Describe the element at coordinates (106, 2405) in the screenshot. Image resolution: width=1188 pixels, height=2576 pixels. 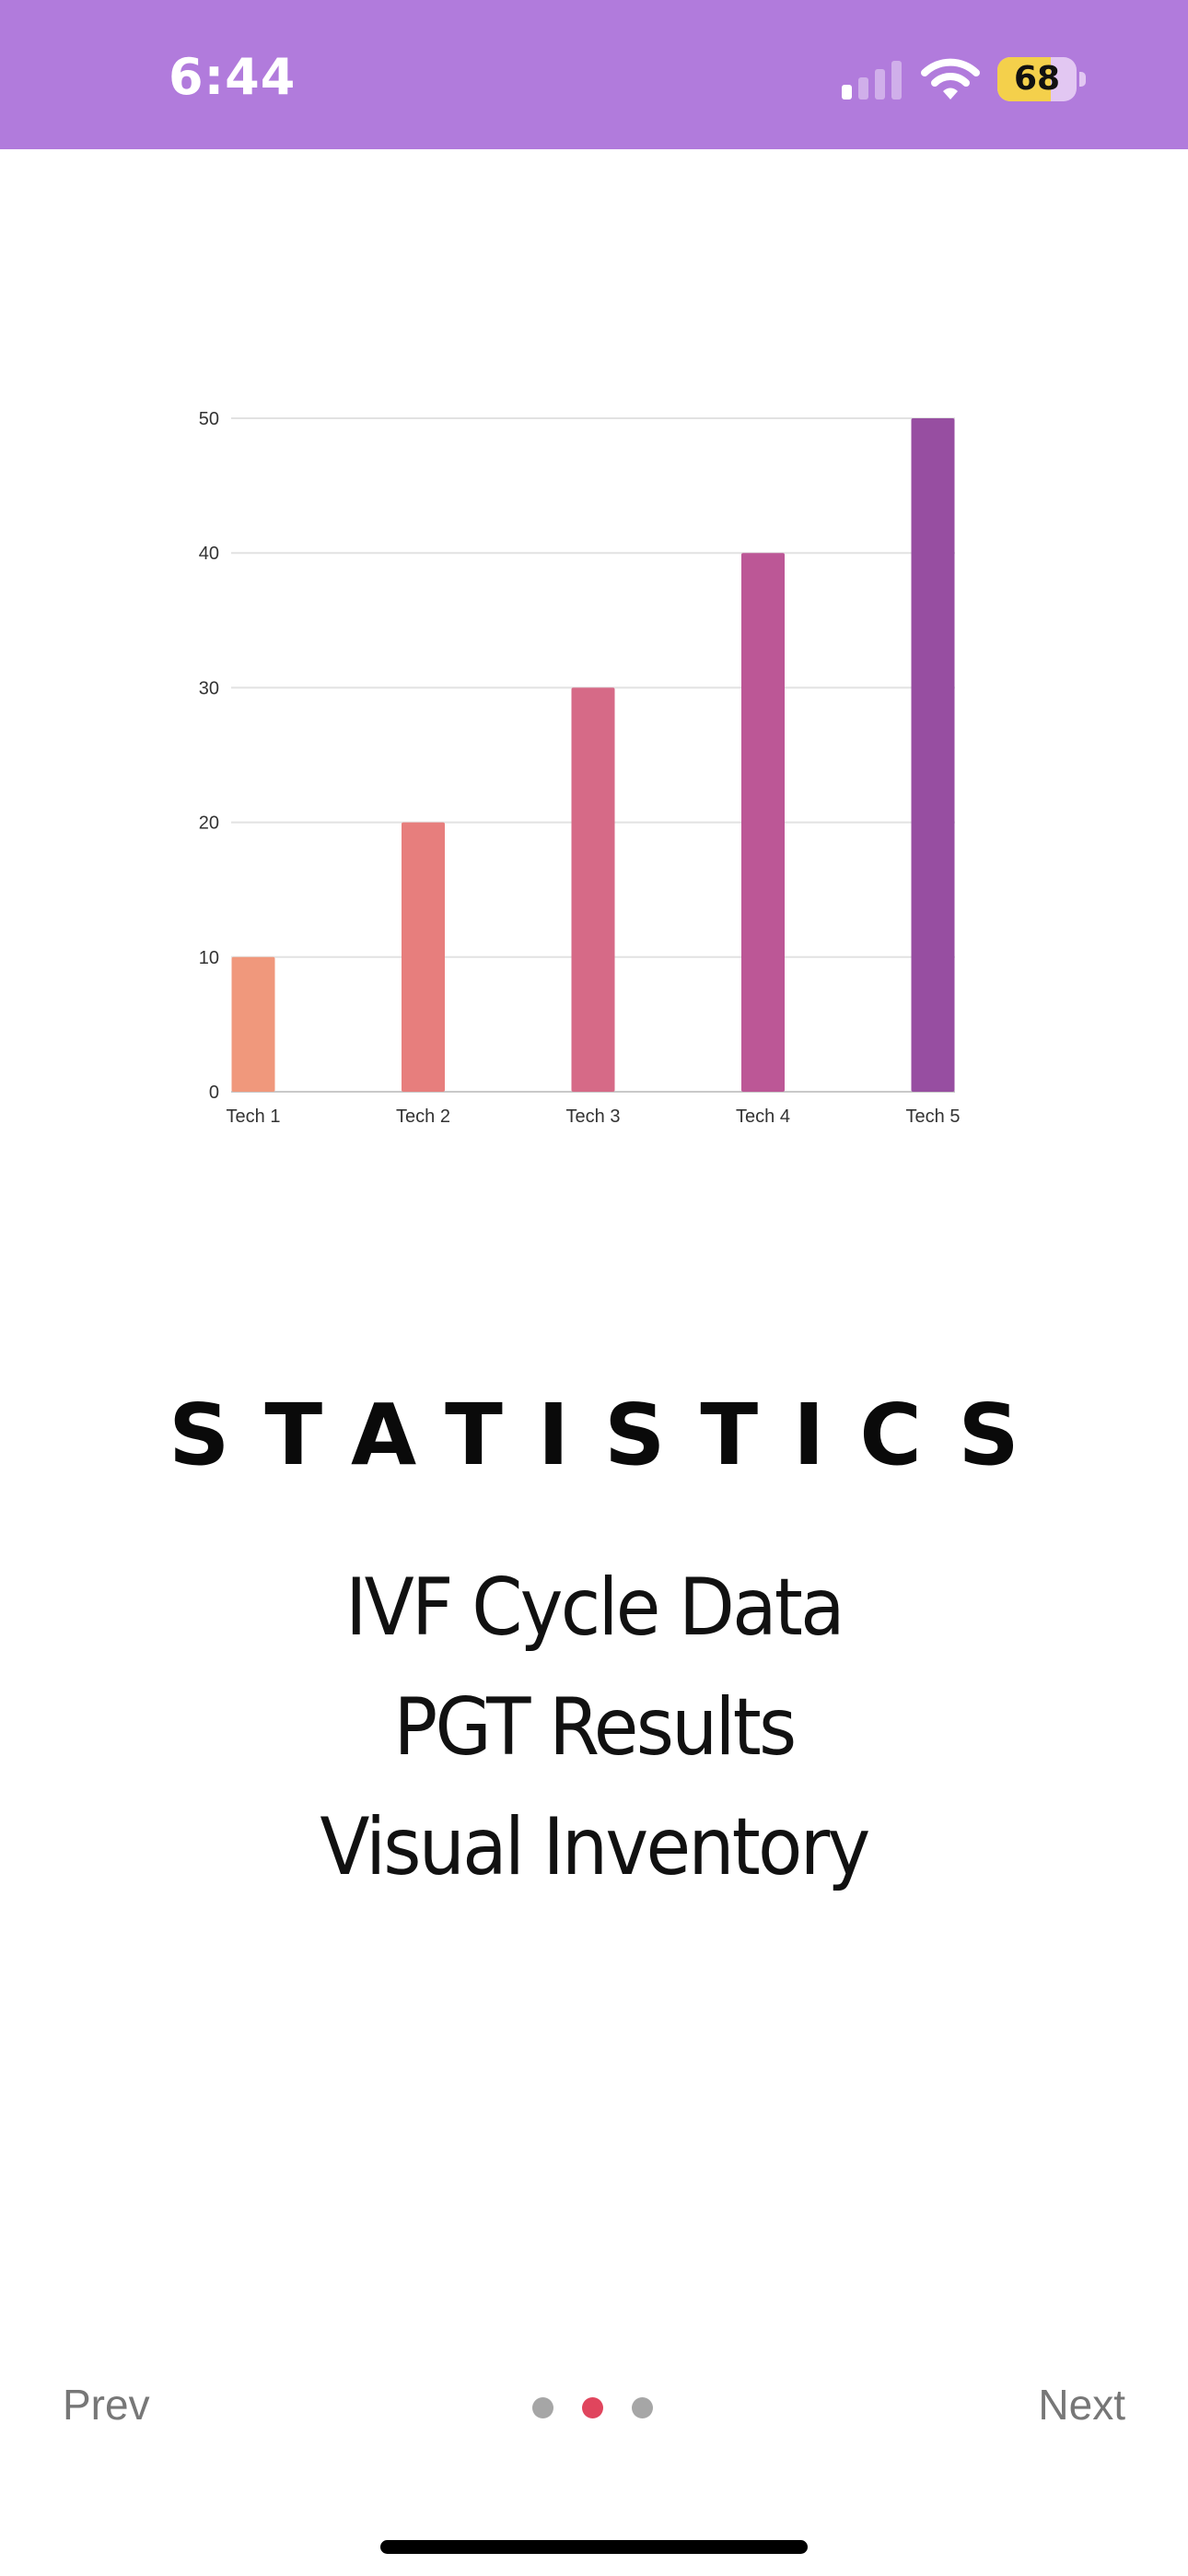
I see `prev-button: Prev` at that location.